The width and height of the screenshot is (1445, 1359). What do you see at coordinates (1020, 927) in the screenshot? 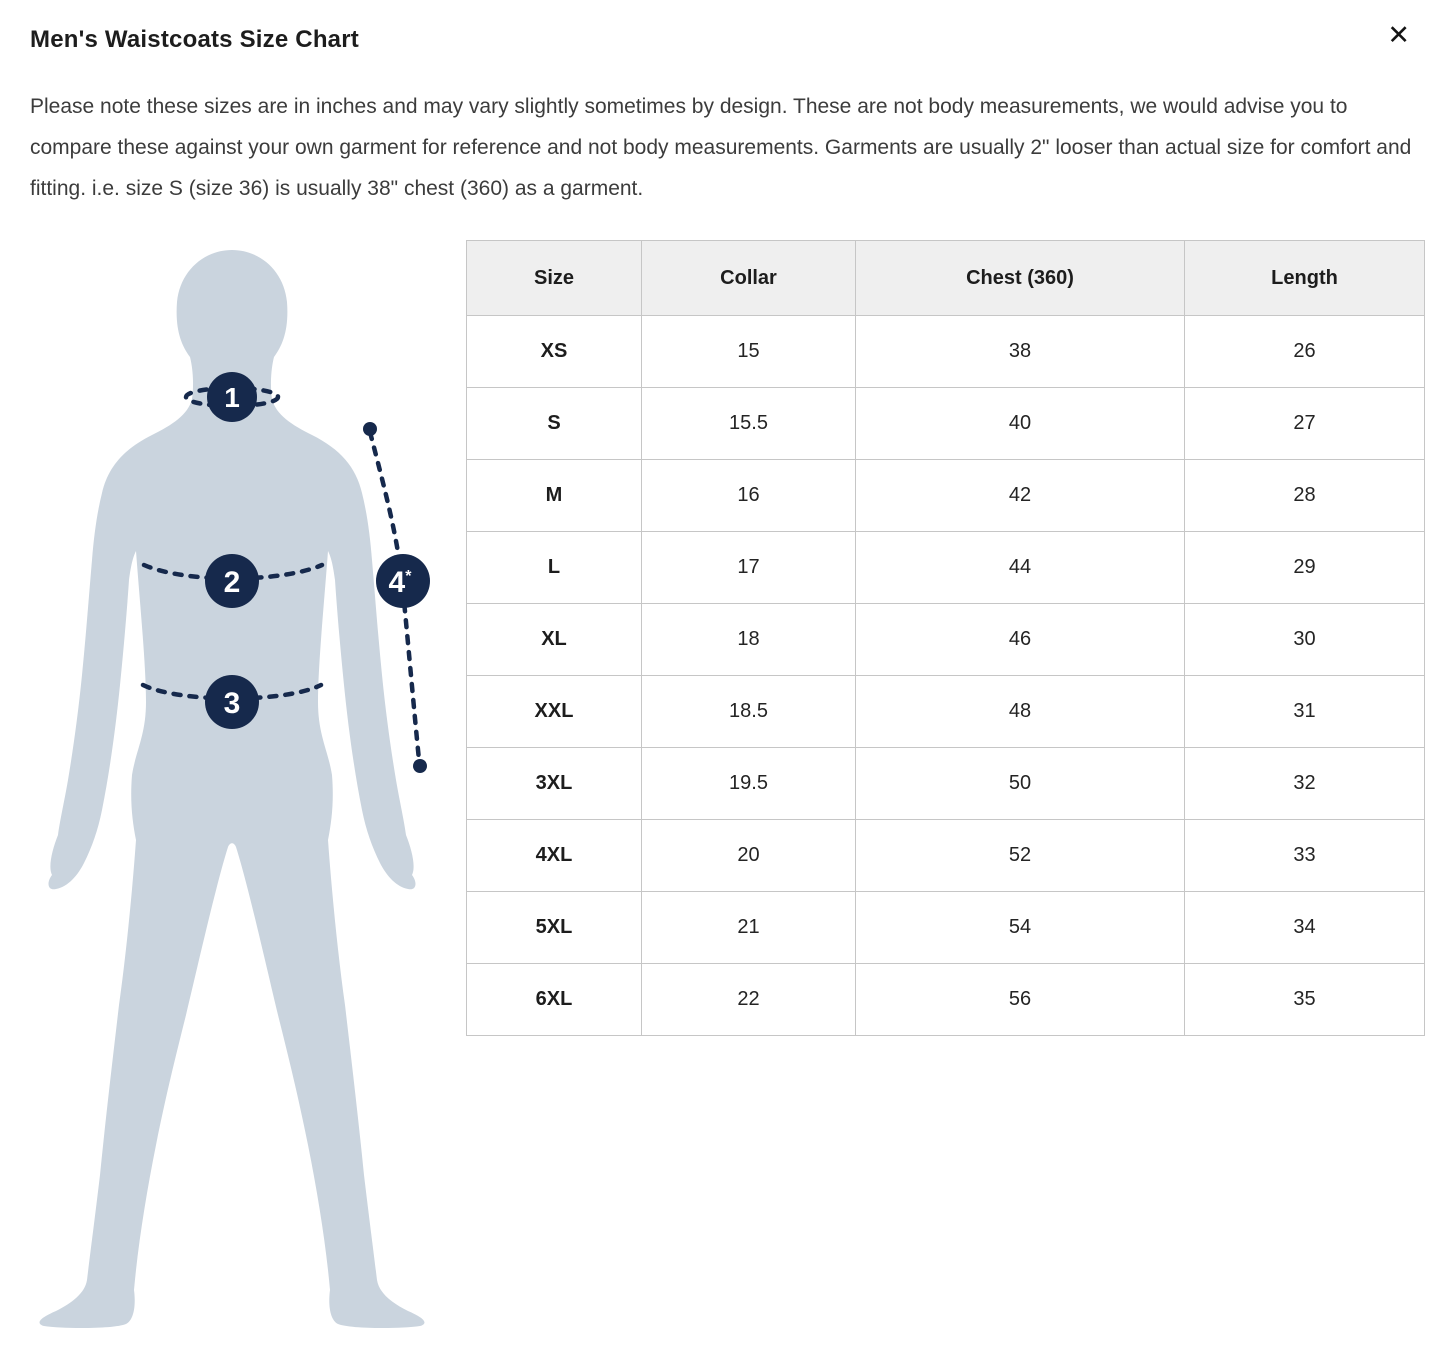
I see `chest-cell: 54` at bounding box center [1020, 927].